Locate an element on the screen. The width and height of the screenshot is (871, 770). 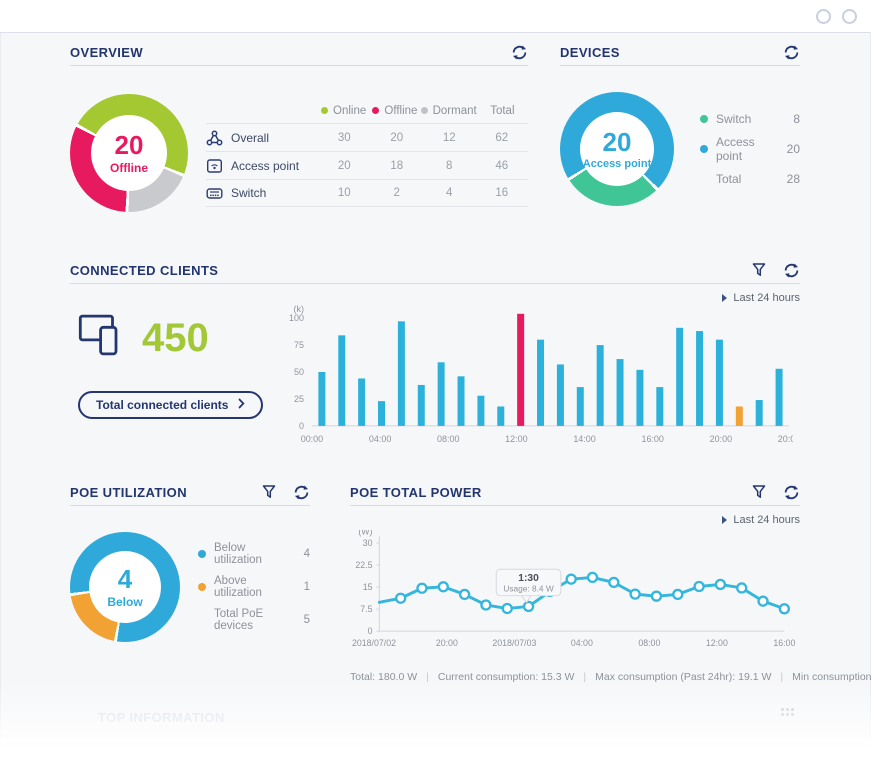
table-row-overall: Overall 30 20 12 62 is located at coordinates (367, 137).